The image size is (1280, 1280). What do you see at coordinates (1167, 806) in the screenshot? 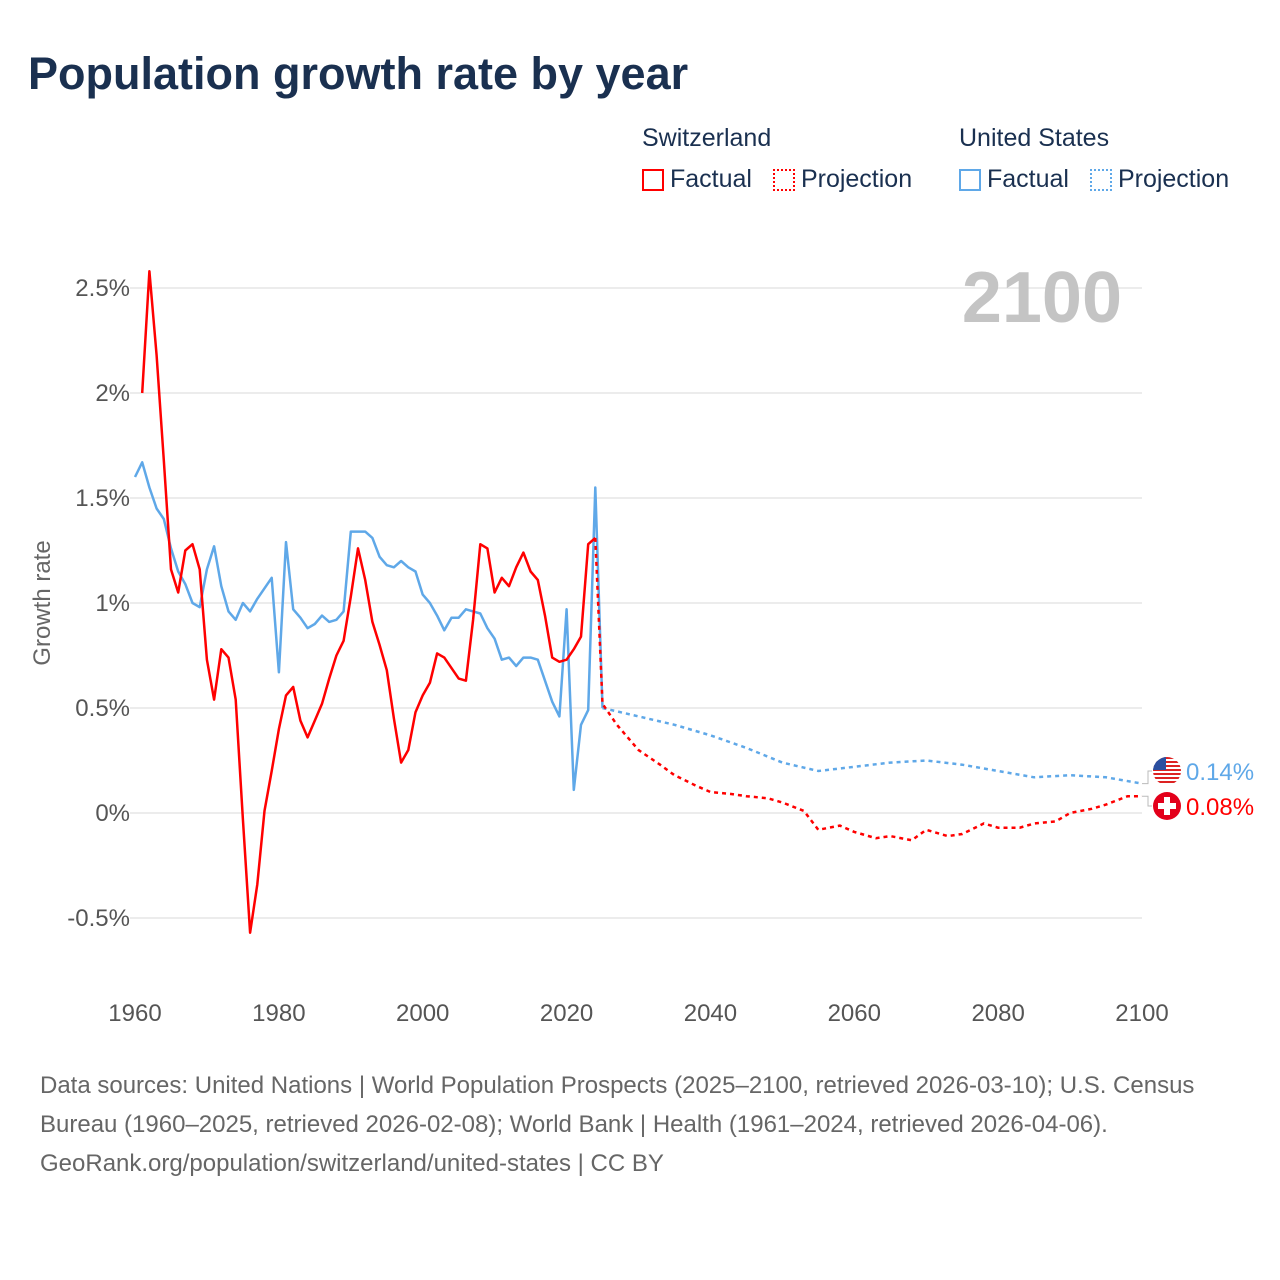
I see `swiss-flag-icon` at bounding box center [1167, 806].